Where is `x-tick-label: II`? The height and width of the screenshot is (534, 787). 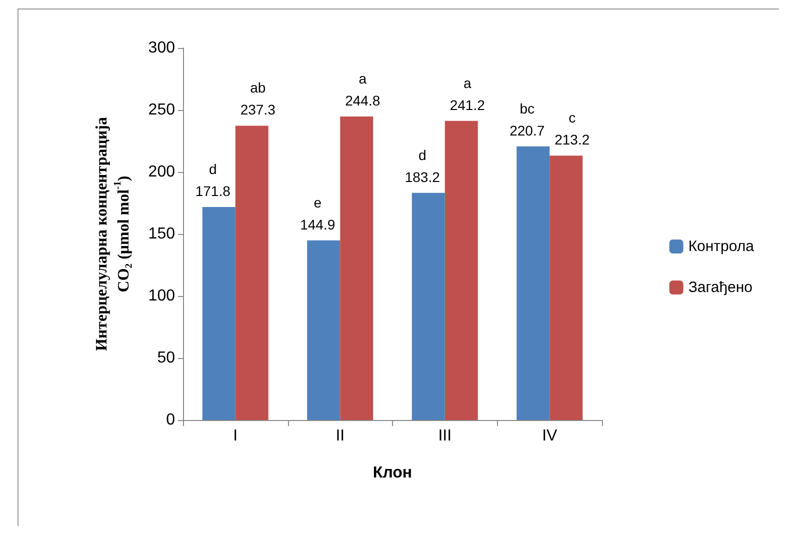 x-tick-label: II is located at coordinates (340, 436).